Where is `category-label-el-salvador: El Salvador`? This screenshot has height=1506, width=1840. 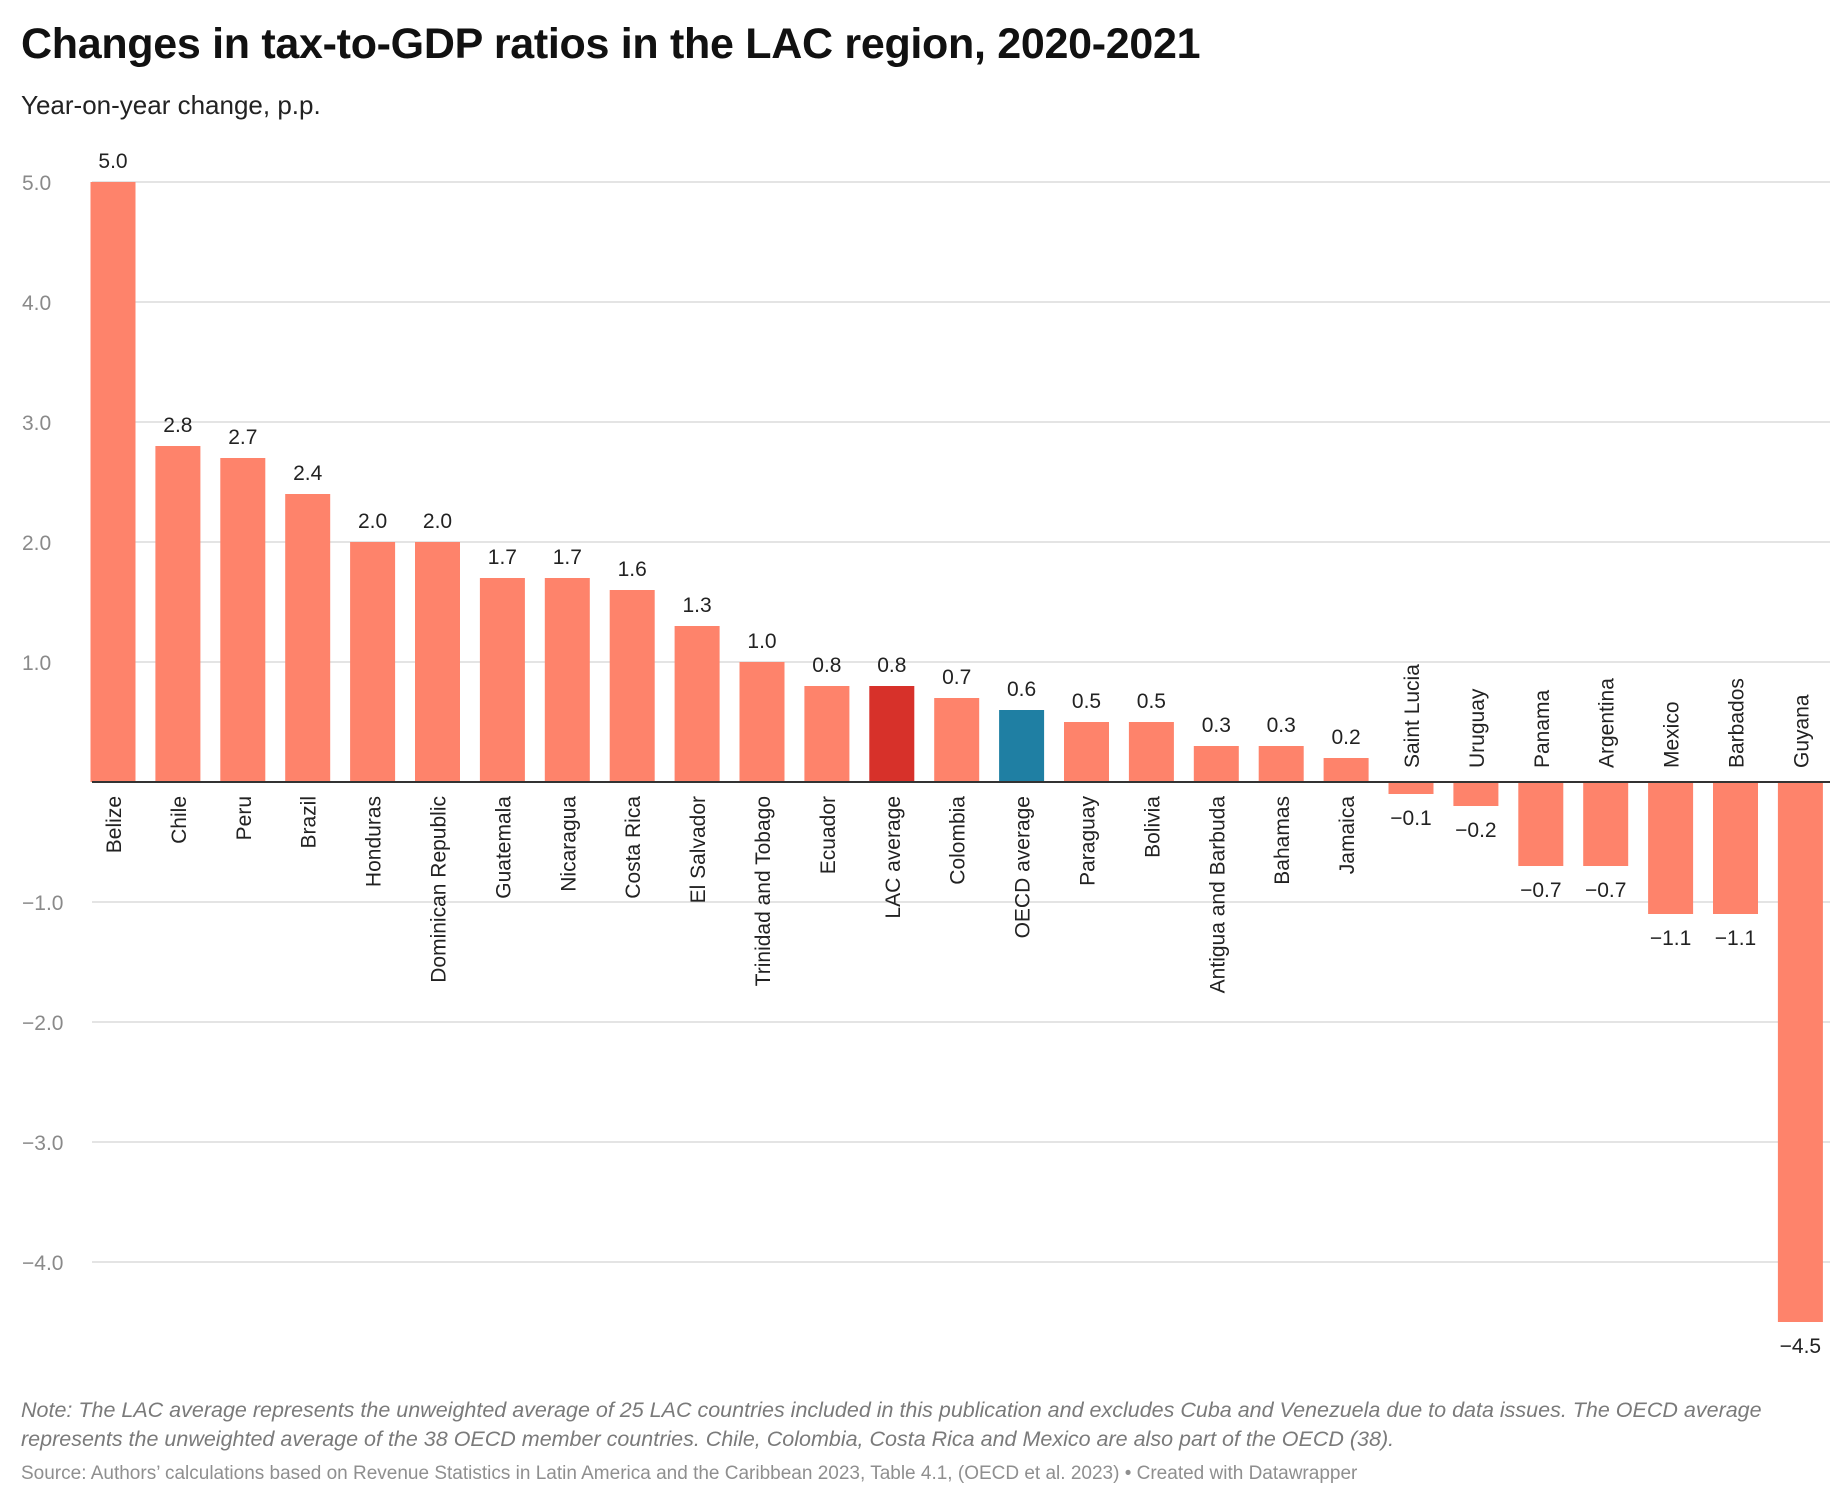
category-label-el-salvador: El Salvador is located at coordinates (698, 849).